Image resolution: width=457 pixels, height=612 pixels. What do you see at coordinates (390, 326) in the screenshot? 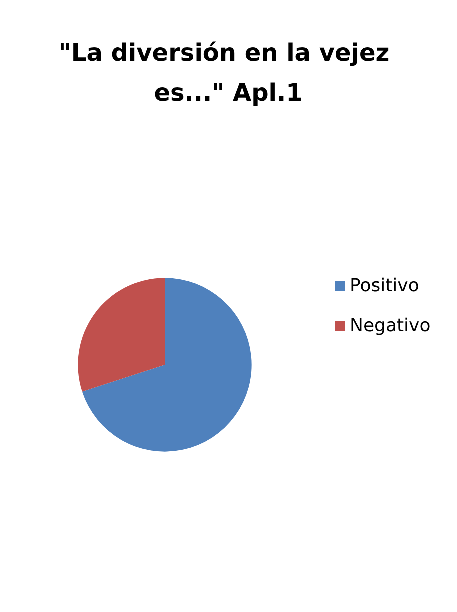
I see `legend-label: Negativo` at bounding box center [390, 326].